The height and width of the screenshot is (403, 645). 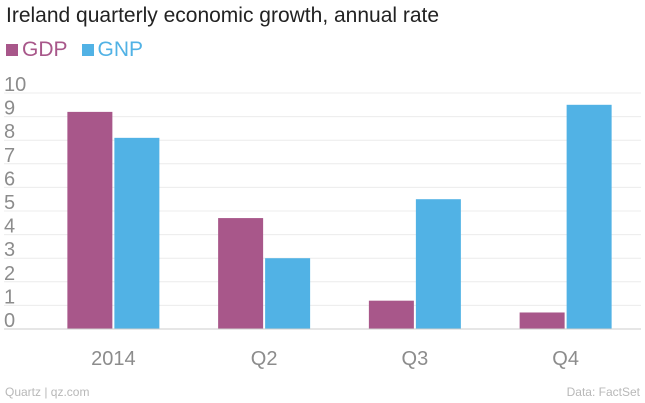 I want to click on x-tick-label: Q2, so click(x=264, y=359).